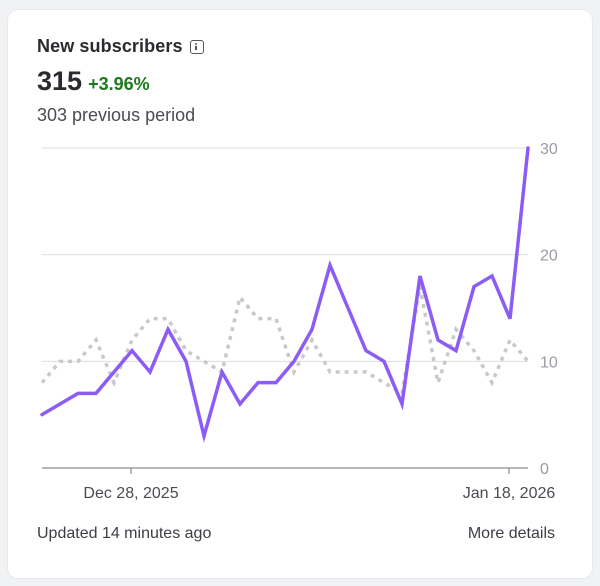 This screenshot has width=600, height=586. Describe the element at coordinates (124, 533) in the screenshot. I see `updated-timestamp: Updated 14 minutes ago` at that location.